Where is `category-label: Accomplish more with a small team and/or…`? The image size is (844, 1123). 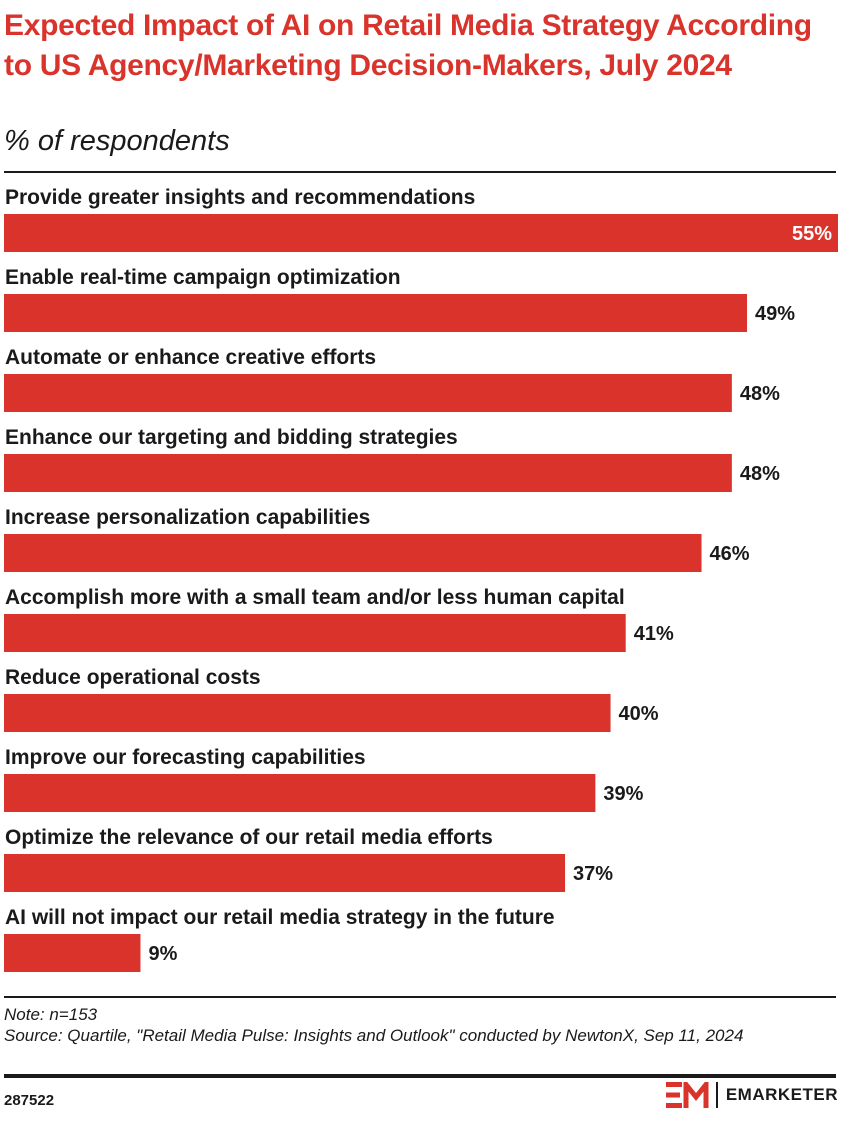
category-label: Accomplish more with a small team and/or… is located at coordinates (315, 597).